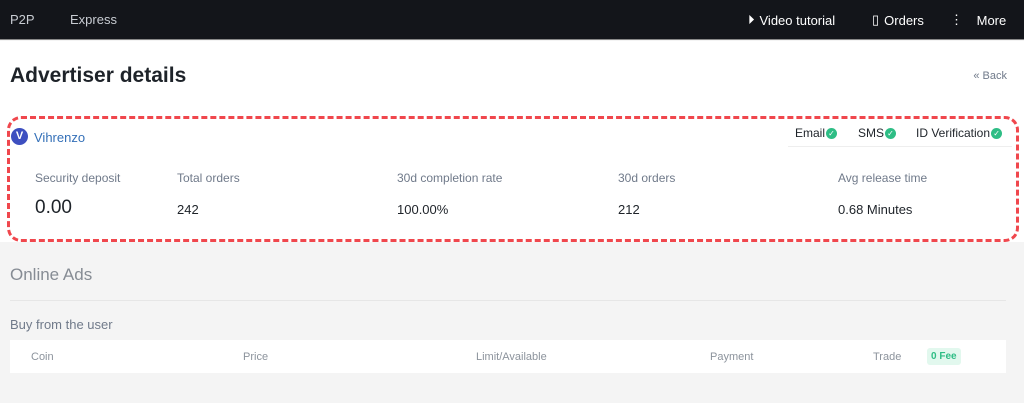 This screenshot has width=1024, height=403. I want to click on stat-label: 30d completion rate, so click(450, 178).